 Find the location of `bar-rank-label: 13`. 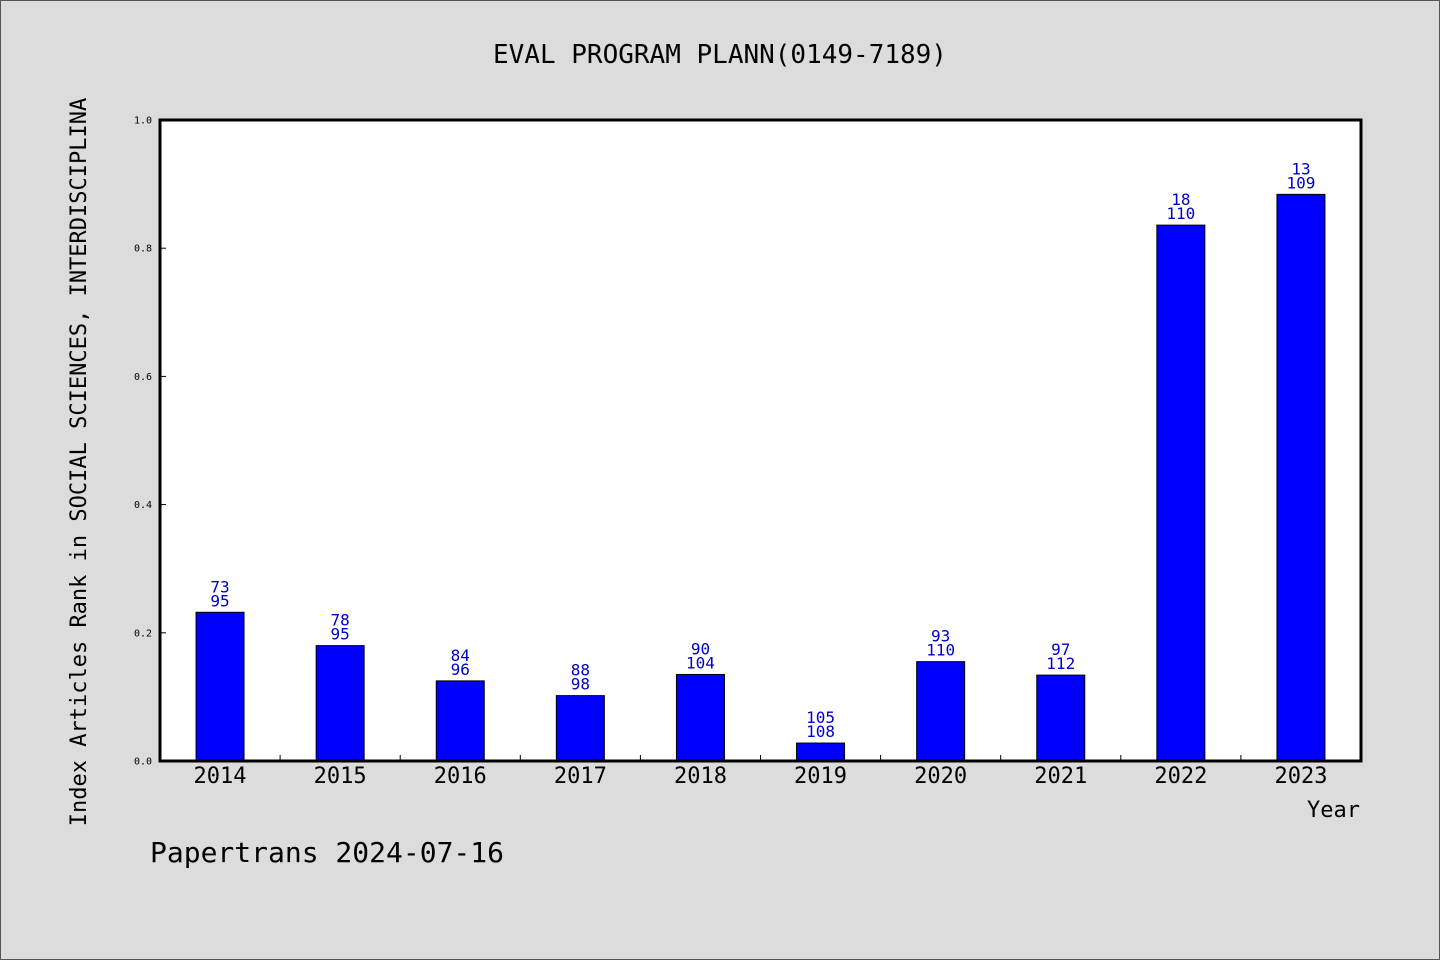

bar-rank-label: 13 is located at coordinates (1300, 168).